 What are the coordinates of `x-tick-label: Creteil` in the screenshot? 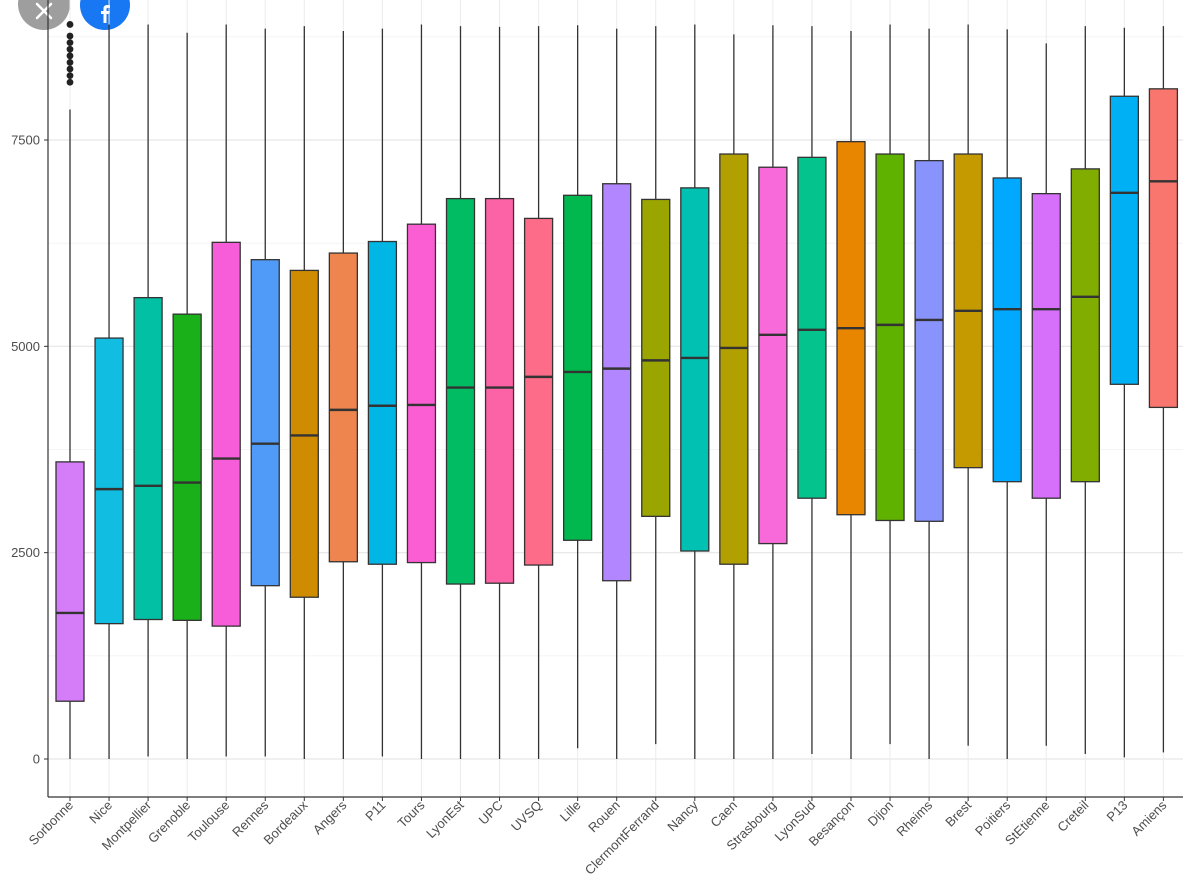 It's located at (1072, 815).